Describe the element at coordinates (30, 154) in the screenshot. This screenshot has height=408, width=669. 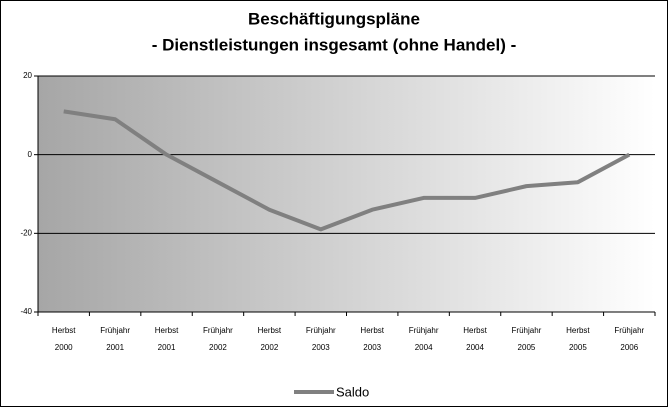
I see `y-tick-label: 0` at that location.